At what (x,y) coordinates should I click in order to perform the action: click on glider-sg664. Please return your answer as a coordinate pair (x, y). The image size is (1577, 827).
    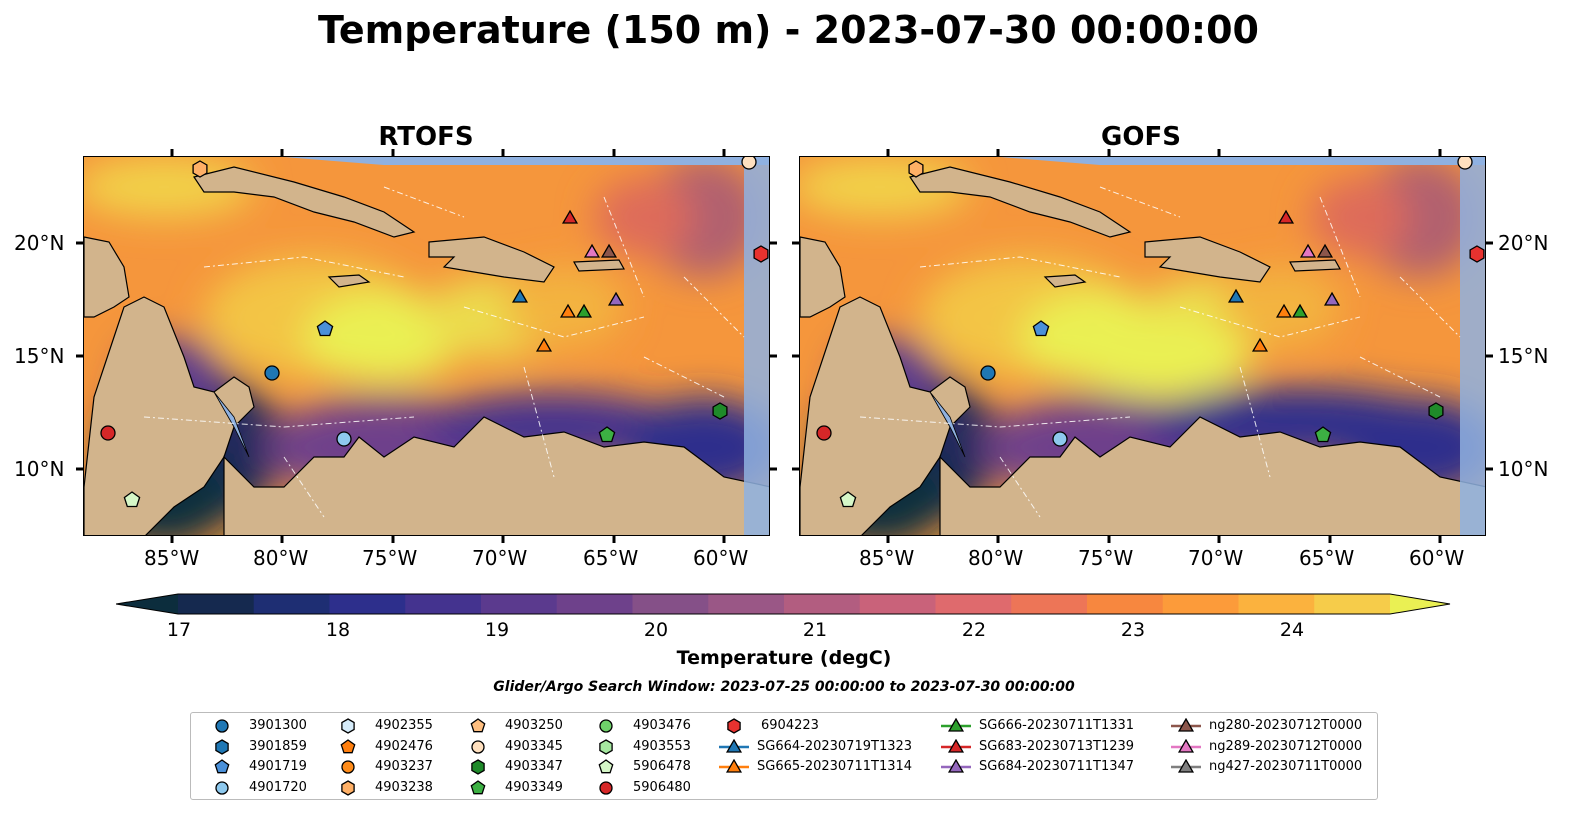
    Looking at the image, I should click on (520, 295).